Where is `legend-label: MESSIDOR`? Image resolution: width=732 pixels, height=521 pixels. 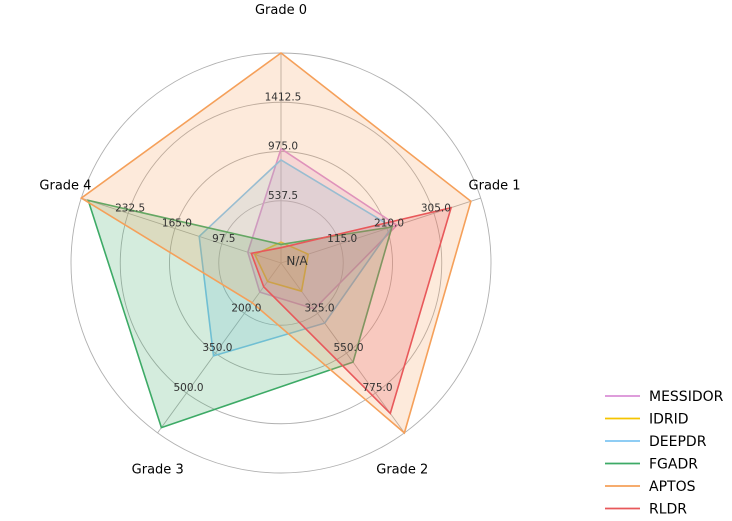
legend-label: MESSIDOR is located at coordinates (686, 397).